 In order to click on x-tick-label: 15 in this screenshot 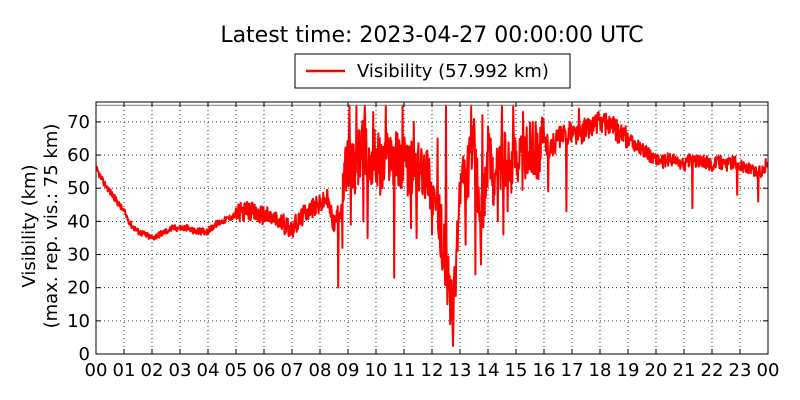, I will do `click(516, 370)`.